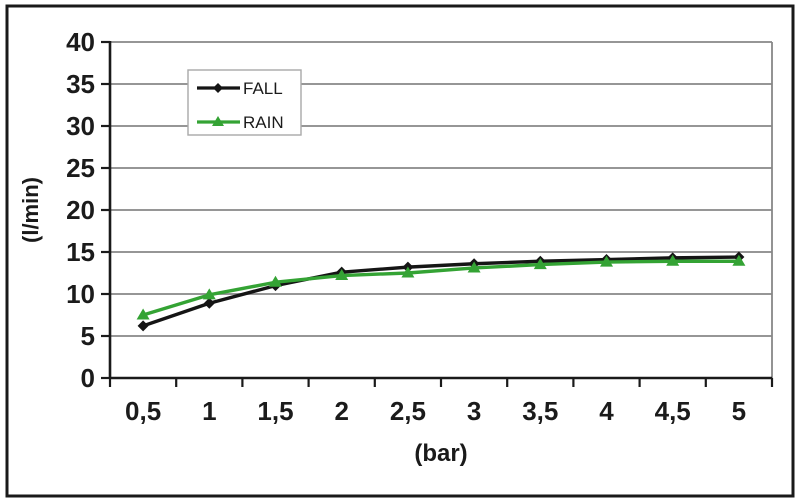 The height and width of the screenshot is (503, 800). I want to click on legend: FALL RAIN, so click(244, 102).